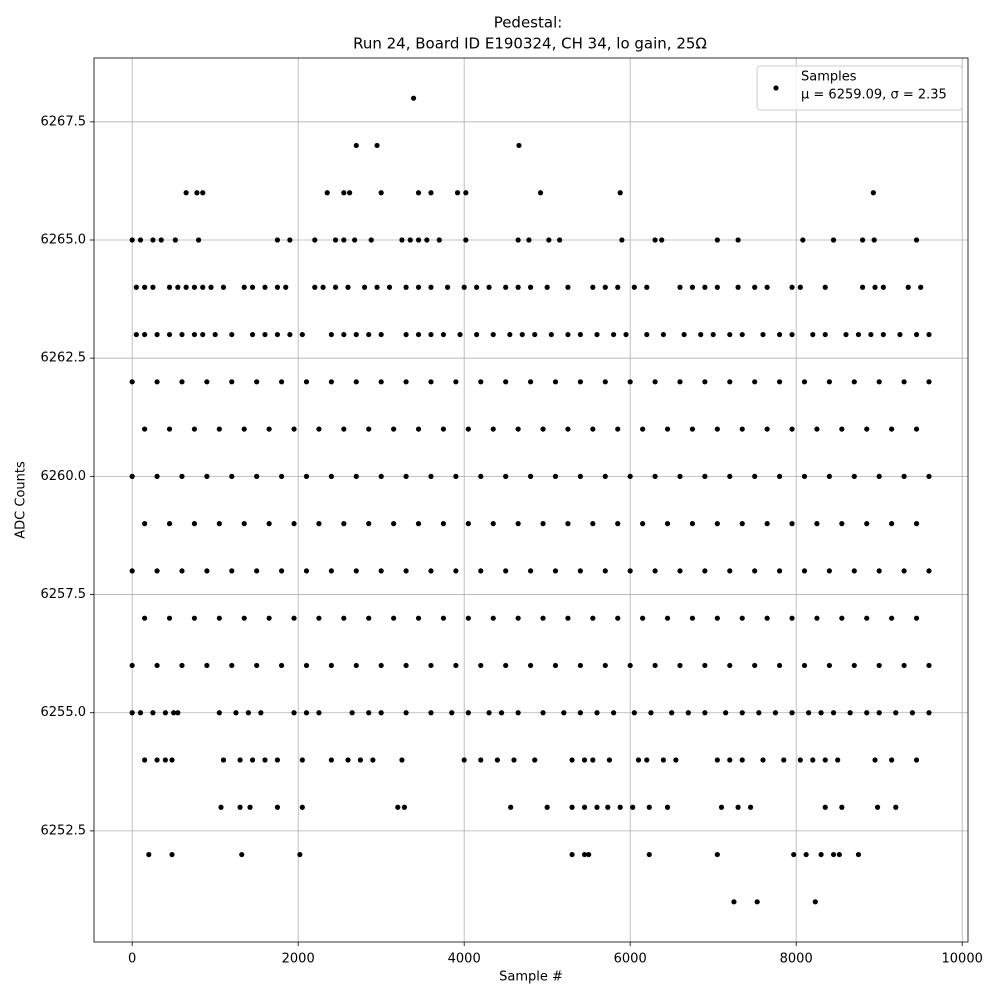  Describe the element at coordinates (64, 476) in the screenshot. I see `y-tick-label: 6260.0` at that location.